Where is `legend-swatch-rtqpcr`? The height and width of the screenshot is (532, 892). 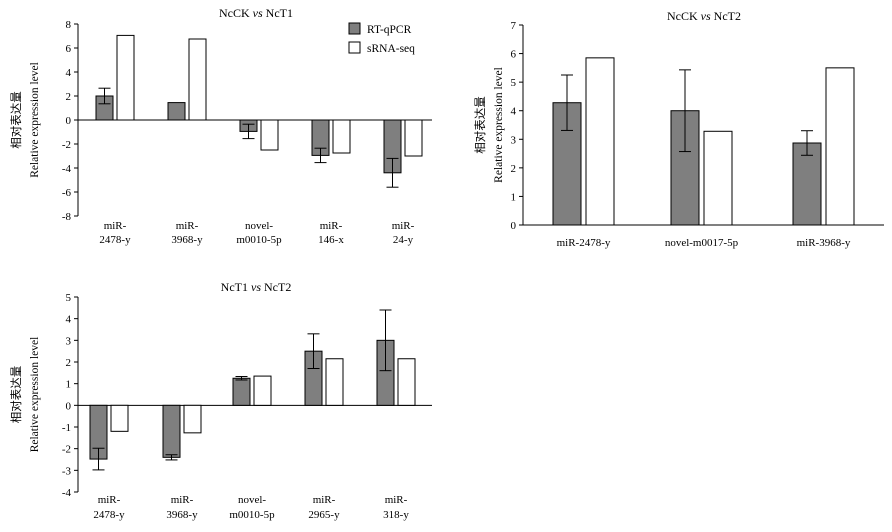
legend-swatch-rtqpcr is located at coordinates (354, 28).